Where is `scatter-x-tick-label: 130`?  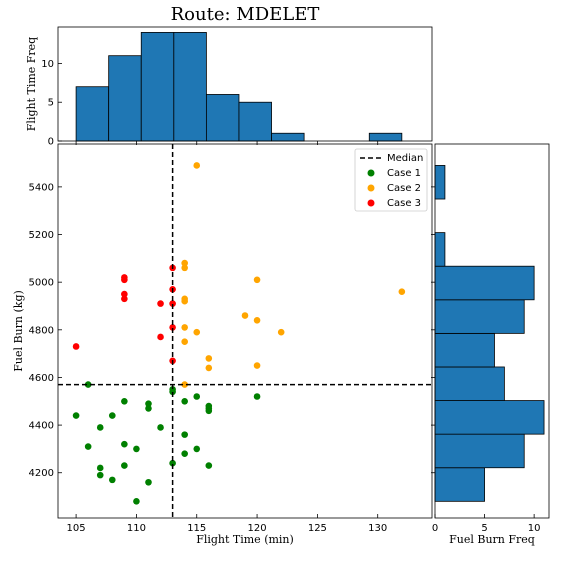 scatter-x-tick-label: 130 is located at coordinates (377, 528).